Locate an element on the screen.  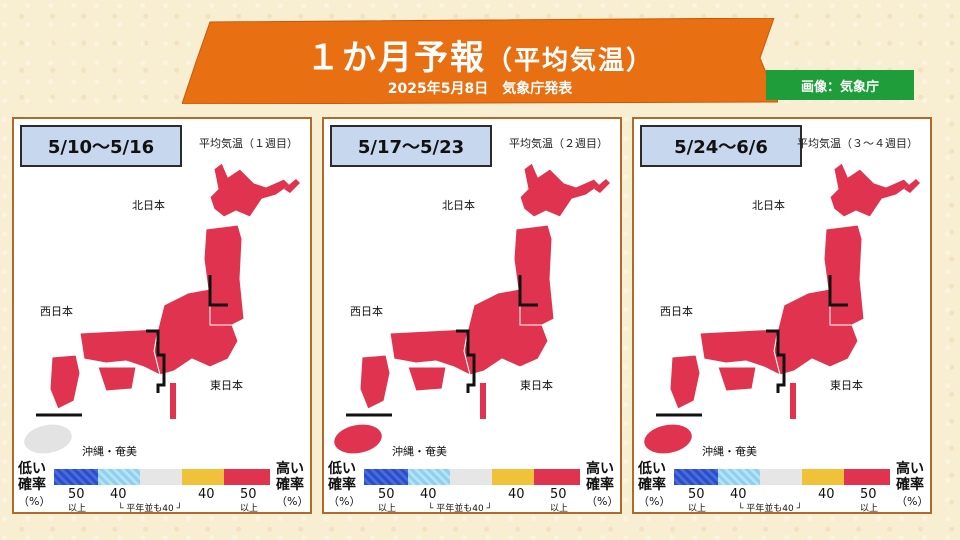
date-range: 5/24〜6/6 is located at coordinates (721, 146).